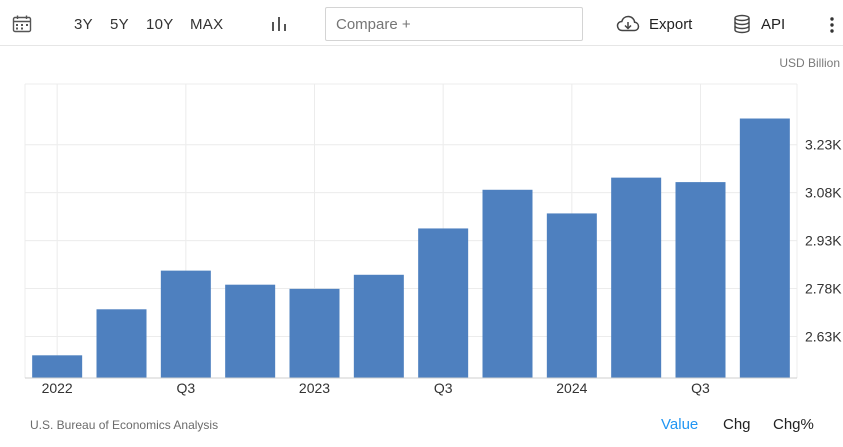 This screenshot has height=447, width=843. I want to click on chart-type-icon, so click(279, 24).